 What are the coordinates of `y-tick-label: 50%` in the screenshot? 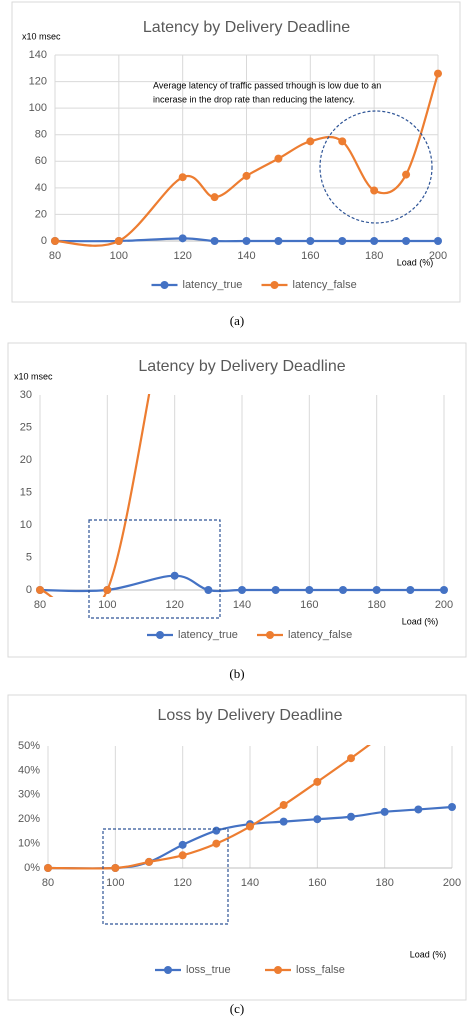 It's located at (29, 746).